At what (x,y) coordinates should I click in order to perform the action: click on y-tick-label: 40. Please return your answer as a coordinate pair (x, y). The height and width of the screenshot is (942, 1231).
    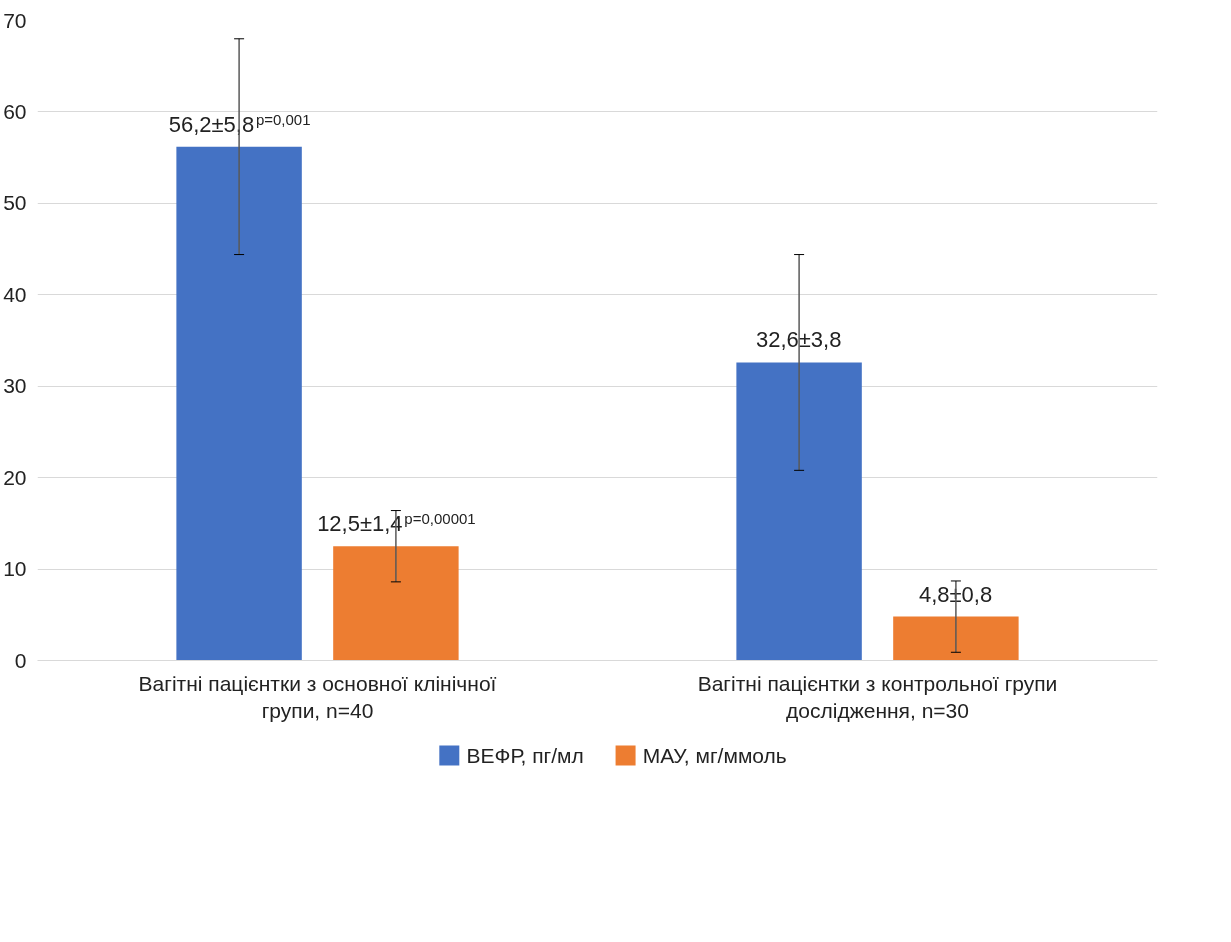
    Looking at the image, I should click on (15, 294).